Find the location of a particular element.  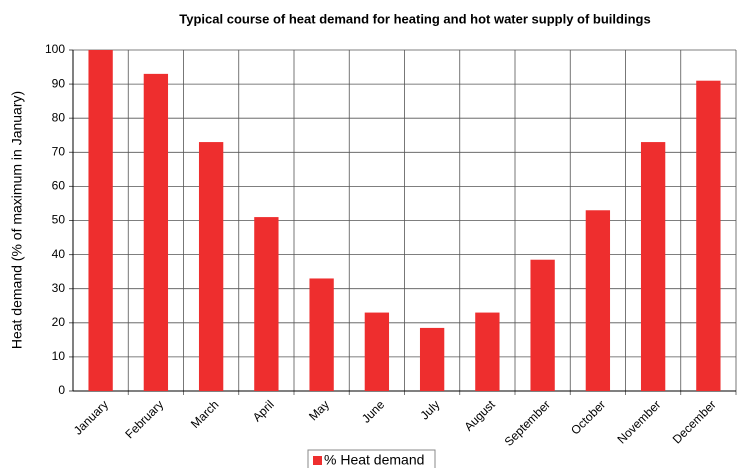

x-tick-label: September is located at coordinates (527, 422).